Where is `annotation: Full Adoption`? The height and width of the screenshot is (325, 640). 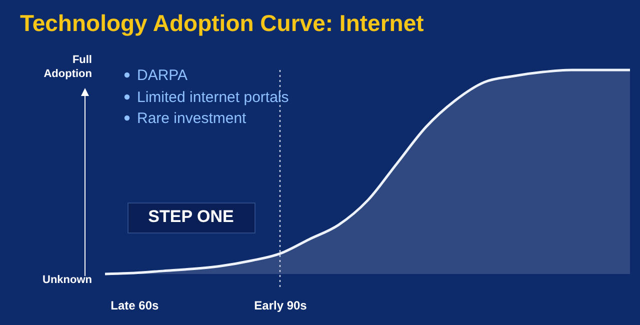
annotation: Full Adoption is located at coordinates (68, 67).